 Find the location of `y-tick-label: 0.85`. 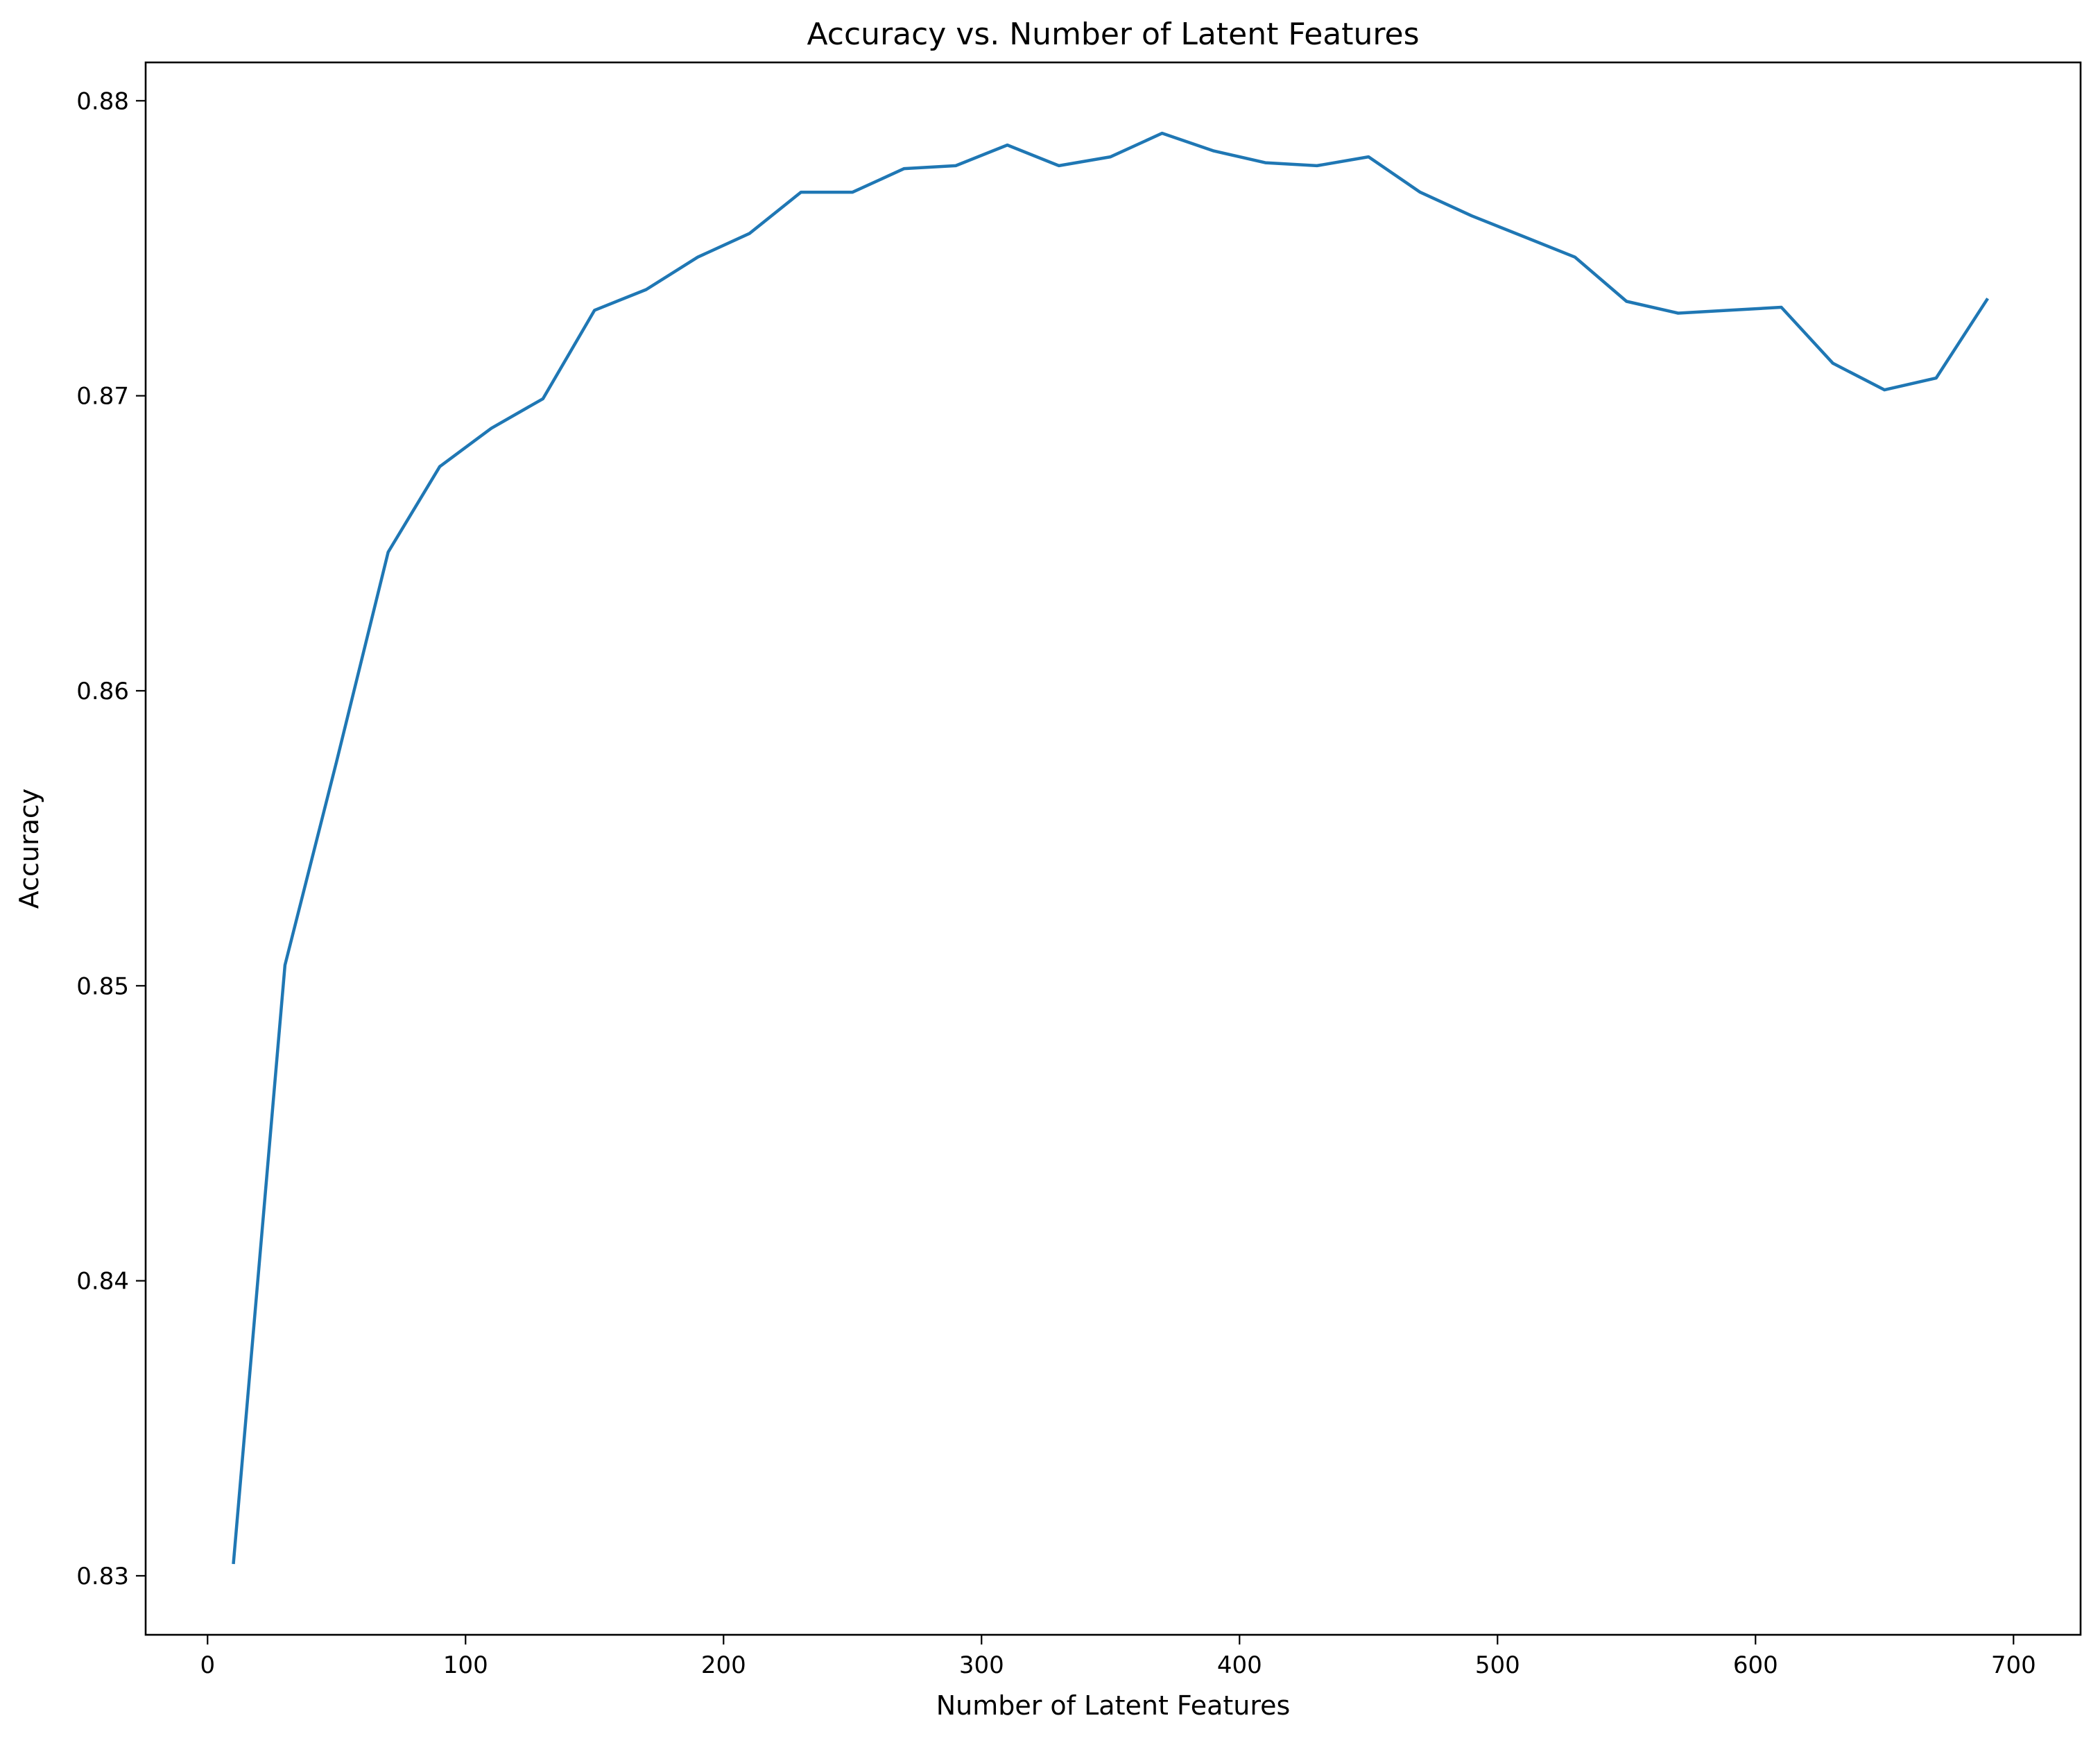

y-tick-label: 0.85 is located at coordinates (102, 986).